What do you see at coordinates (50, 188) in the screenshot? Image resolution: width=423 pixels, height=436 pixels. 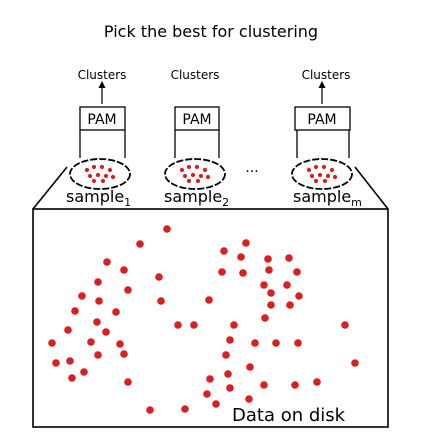 I see `funnel-line-left` at bounding box center [50, 188].